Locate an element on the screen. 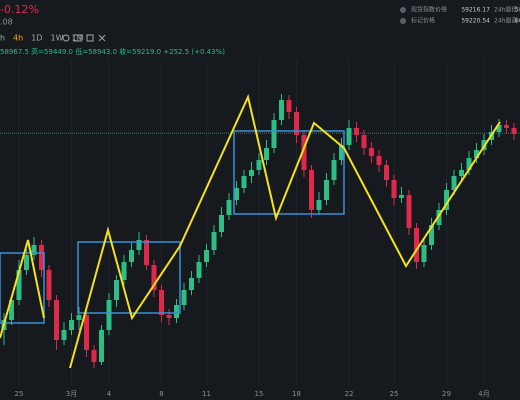 This screenshot has height=400, width=520. trend-line is located at coordinates (22, 289).